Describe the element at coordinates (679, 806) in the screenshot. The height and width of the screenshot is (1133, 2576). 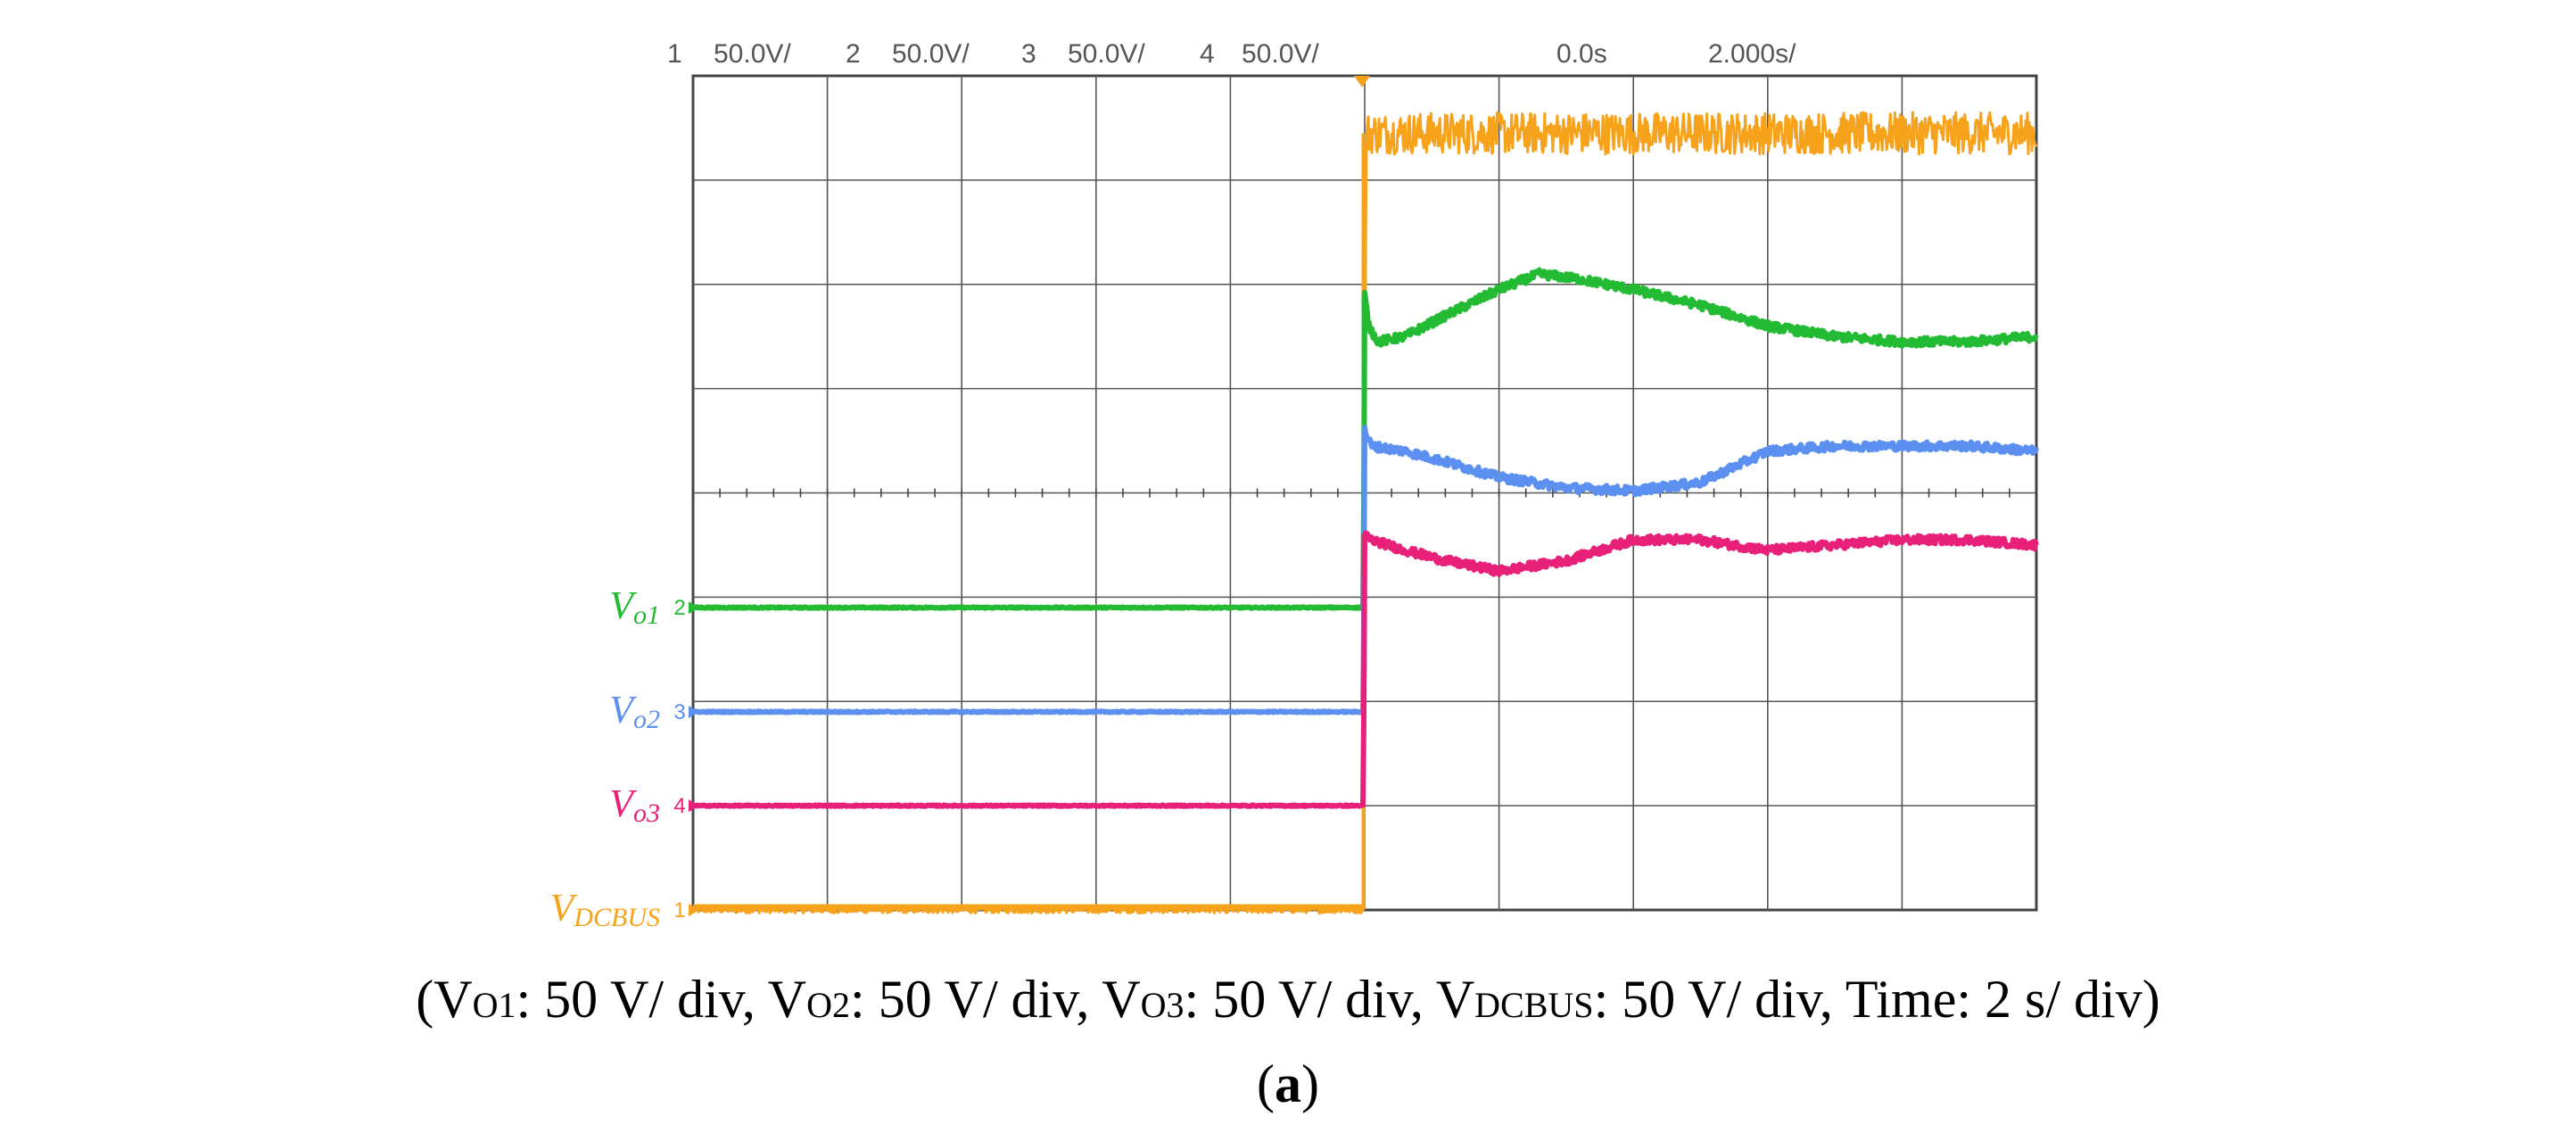
I see `channel-marker-4: 4` at that location.